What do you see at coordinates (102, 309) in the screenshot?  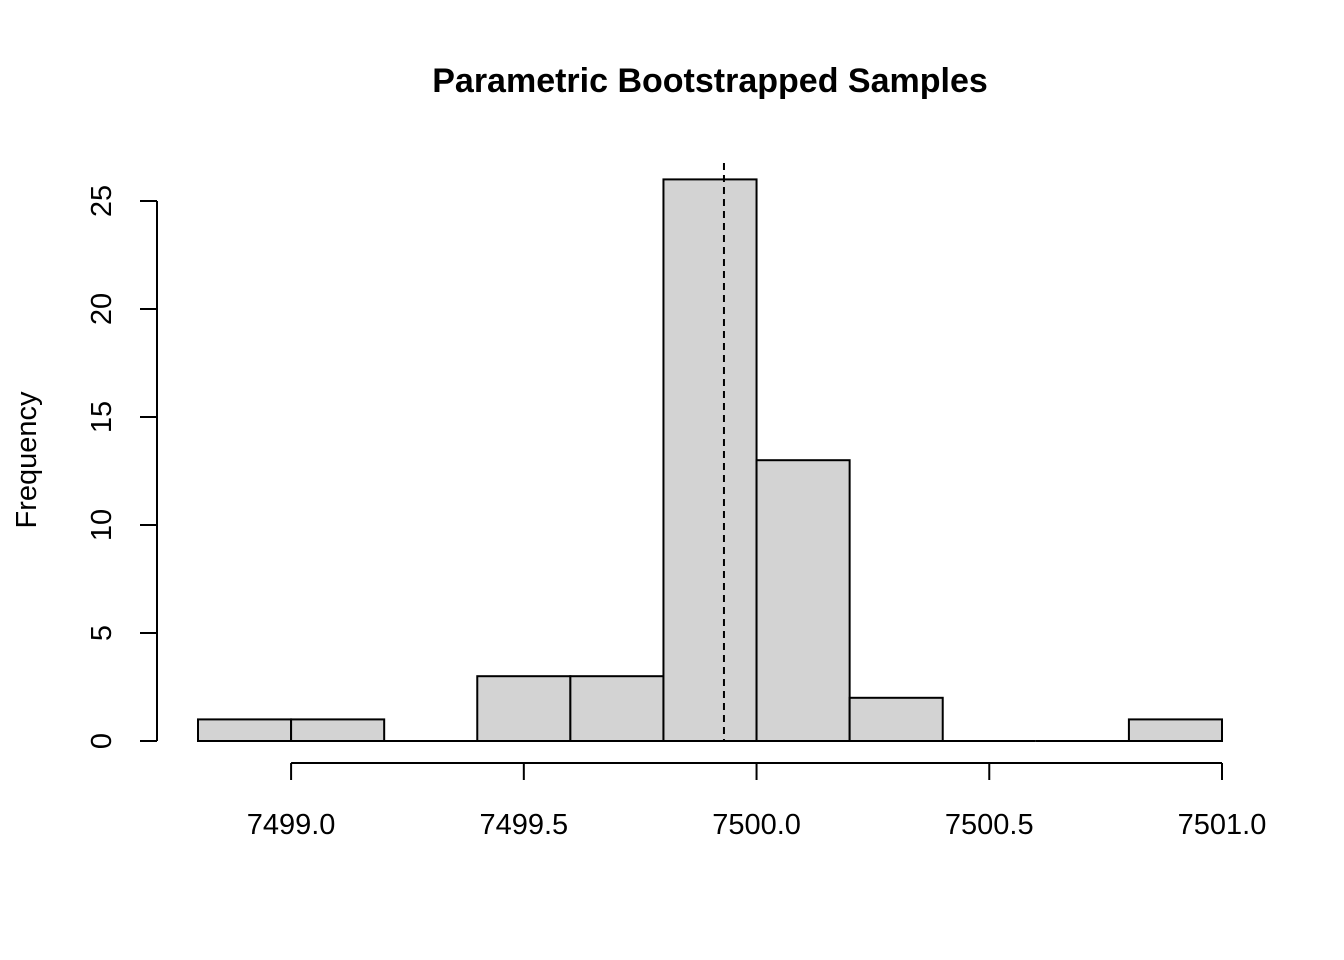 I see `y-tick-label: 20` at bounding box center [102, 309].